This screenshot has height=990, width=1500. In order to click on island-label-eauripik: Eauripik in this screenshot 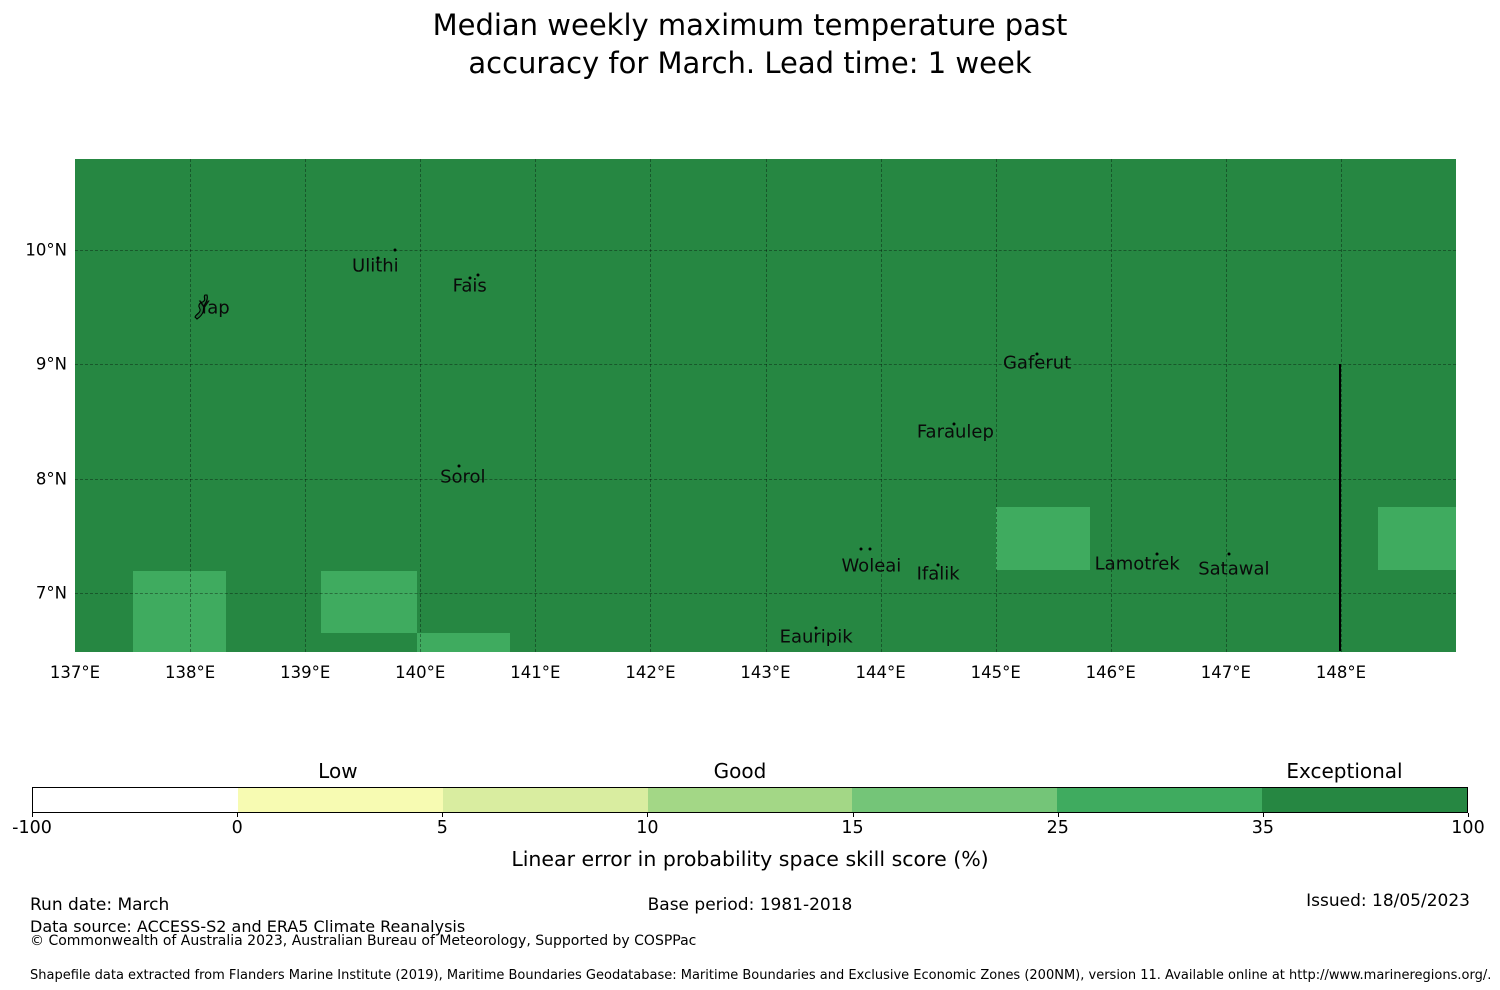, I will do `click(816, 637)`.